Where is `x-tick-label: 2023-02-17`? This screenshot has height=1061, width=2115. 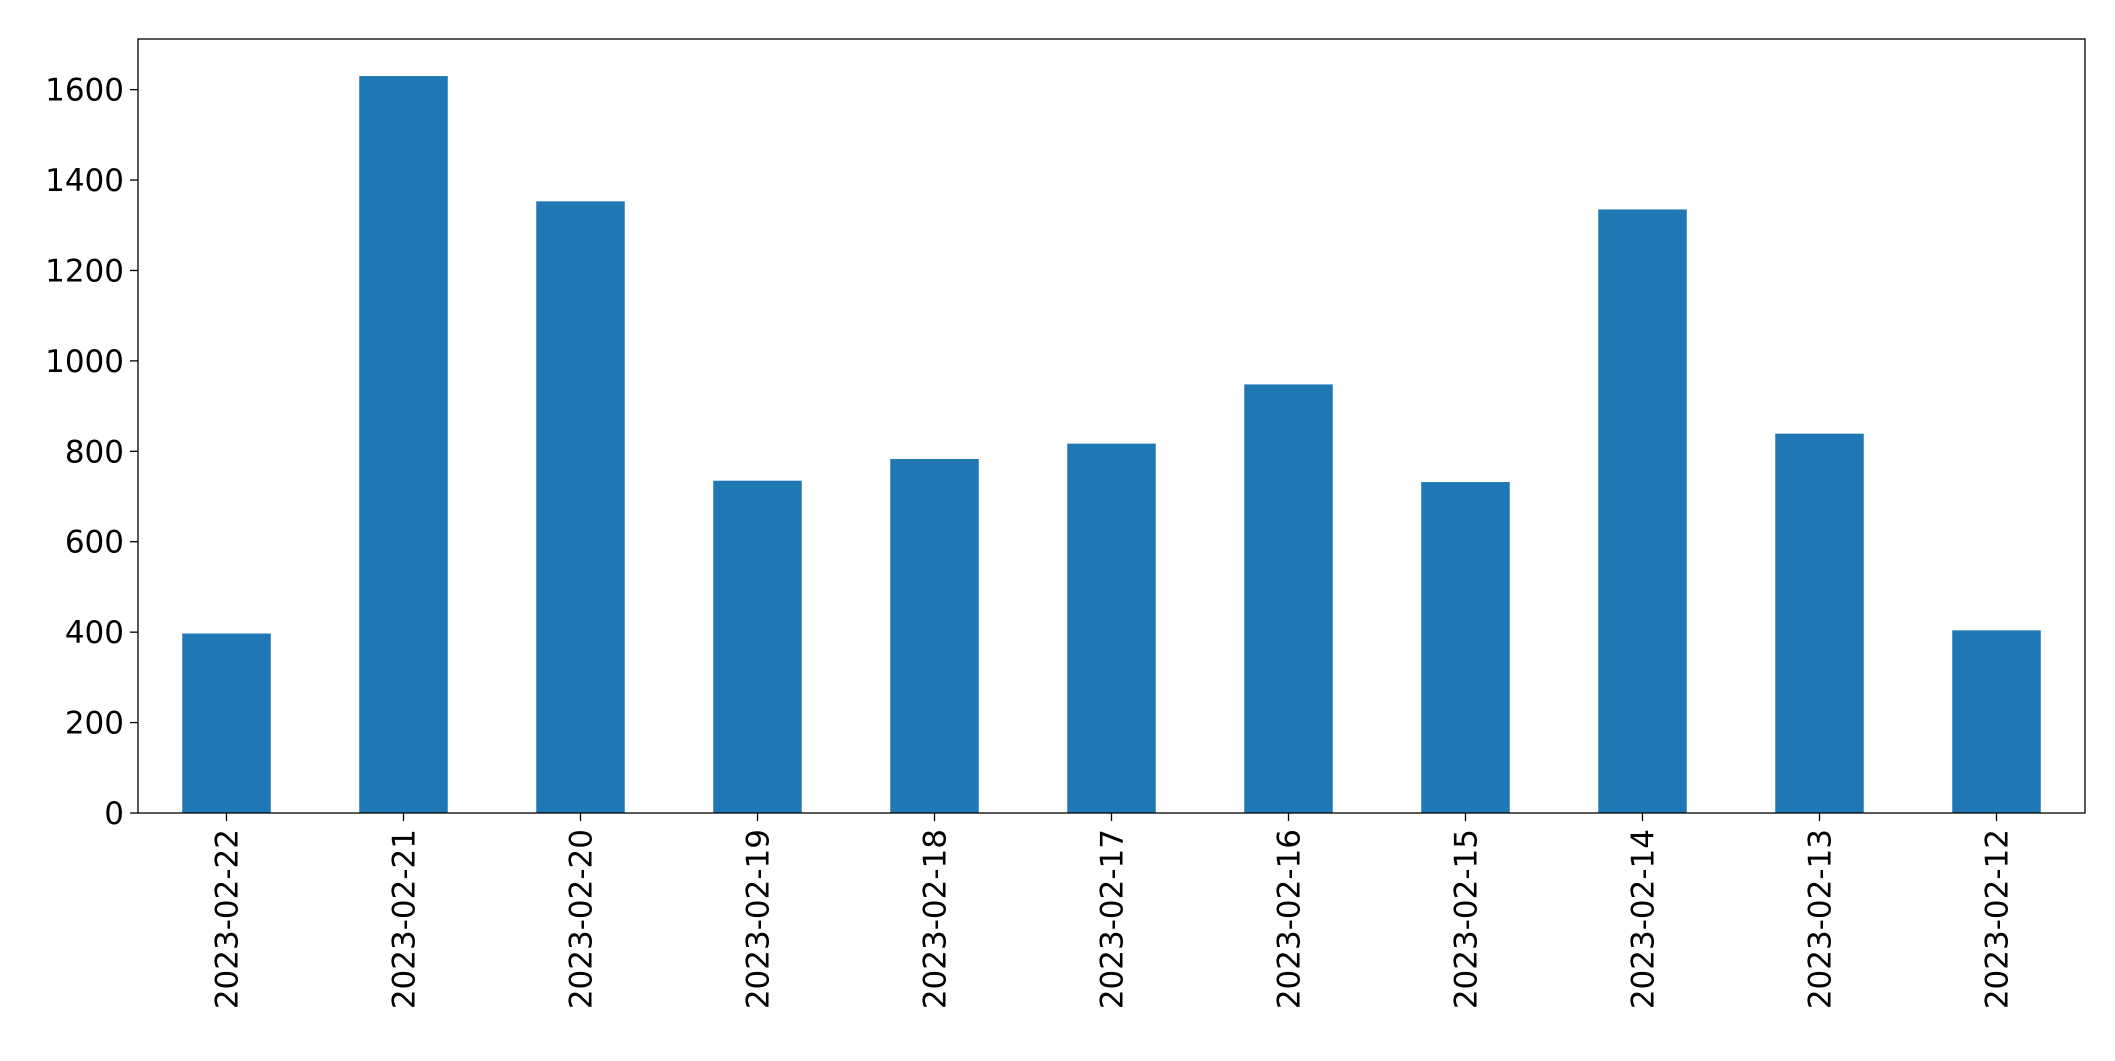
x-tick-label: 2023-02-17 is located at coordinates (1113, 919).